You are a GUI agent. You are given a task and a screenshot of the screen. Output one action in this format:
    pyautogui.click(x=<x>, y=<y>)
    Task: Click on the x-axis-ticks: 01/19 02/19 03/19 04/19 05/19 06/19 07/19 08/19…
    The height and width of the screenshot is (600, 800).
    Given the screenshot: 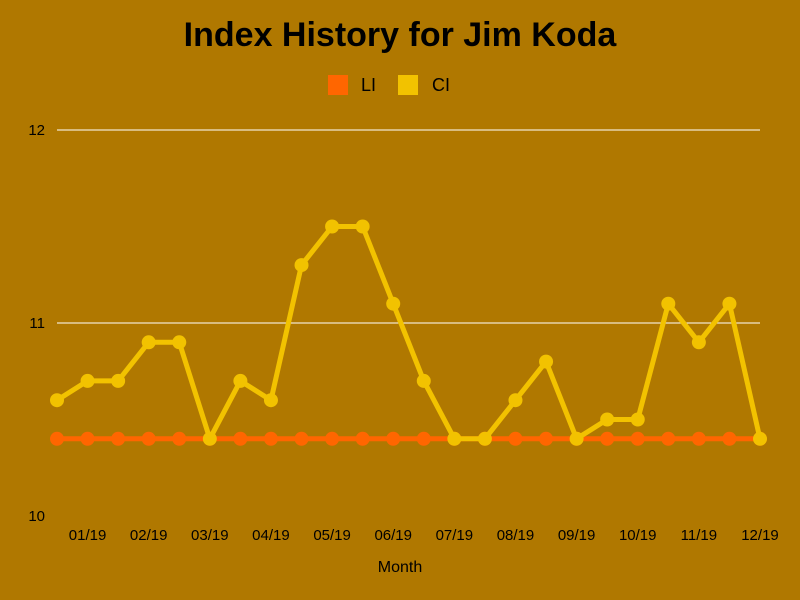 What is the action you would take?
    pyautogui.click(x=424, y=535)
    